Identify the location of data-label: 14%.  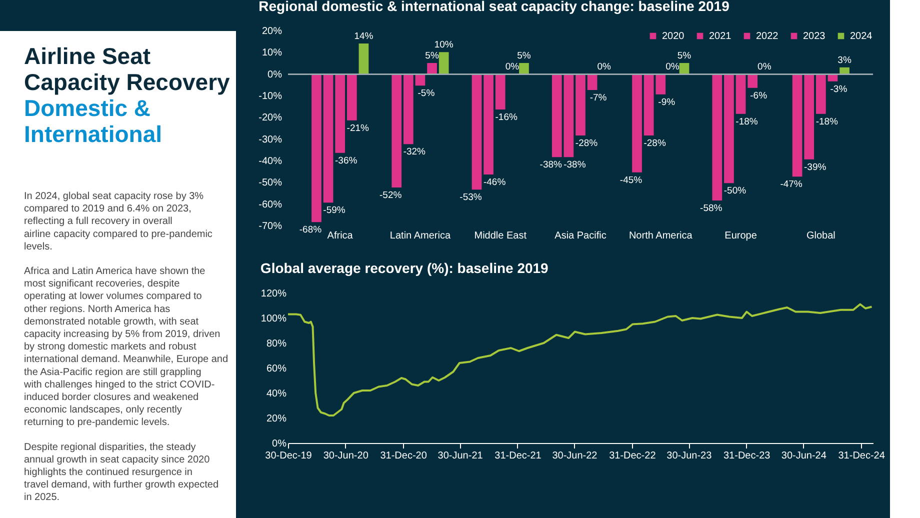
(364, 36).